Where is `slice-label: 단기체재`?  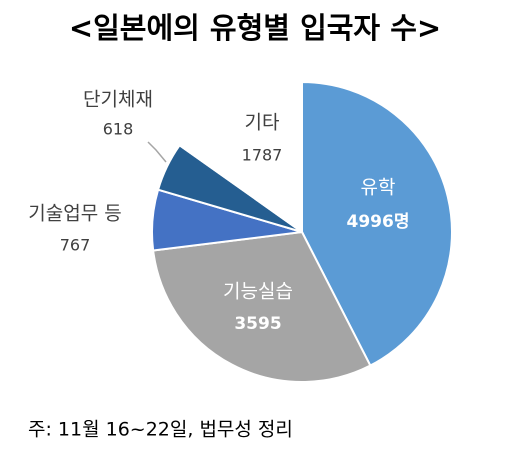 slice-label: 단기체재 is located at coordinates (118, 100).